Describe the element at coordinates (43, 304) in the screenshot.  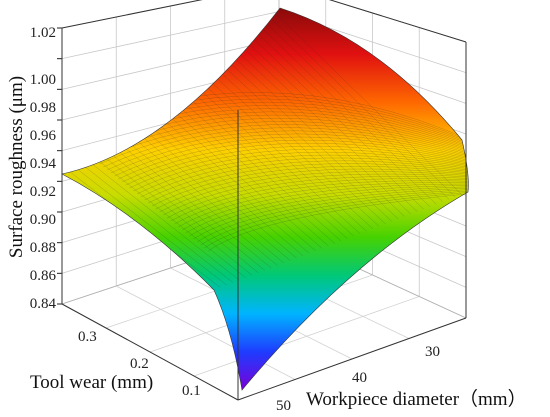
I see `z-tick-label: 0.84` at that location.